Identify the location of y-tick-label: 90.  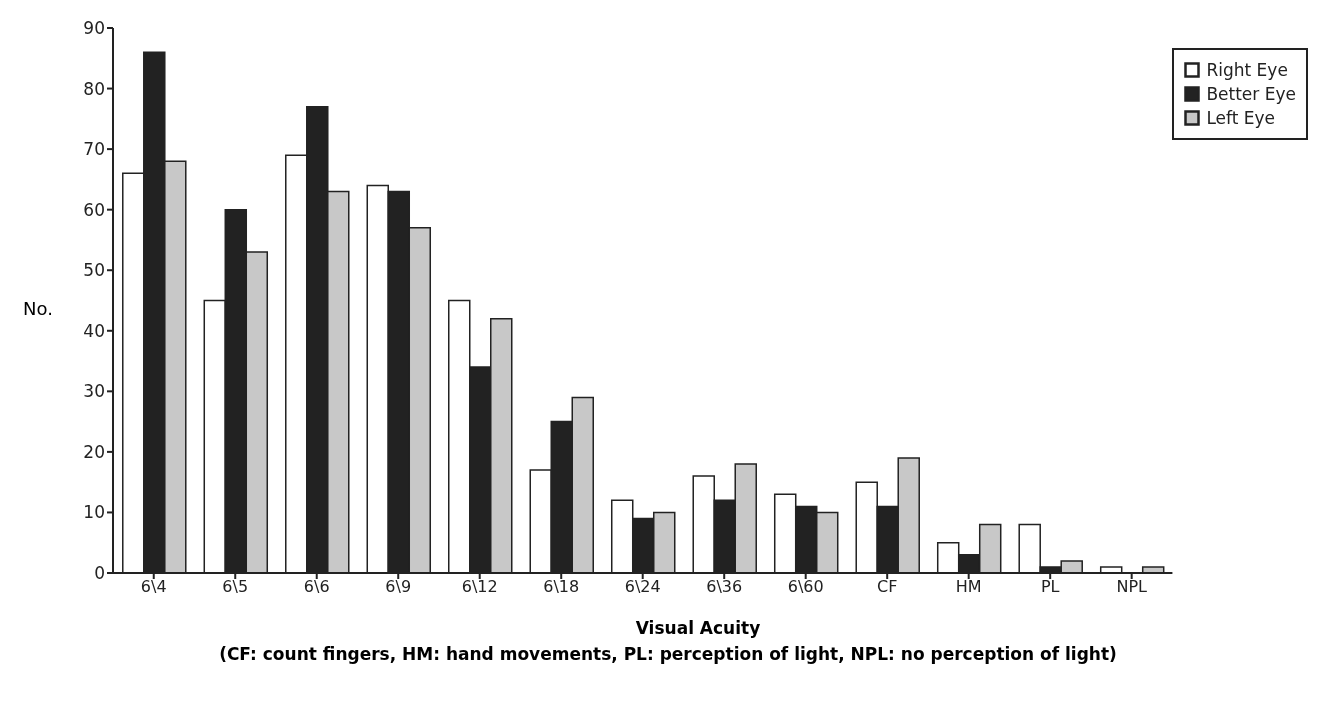
(94, 28).